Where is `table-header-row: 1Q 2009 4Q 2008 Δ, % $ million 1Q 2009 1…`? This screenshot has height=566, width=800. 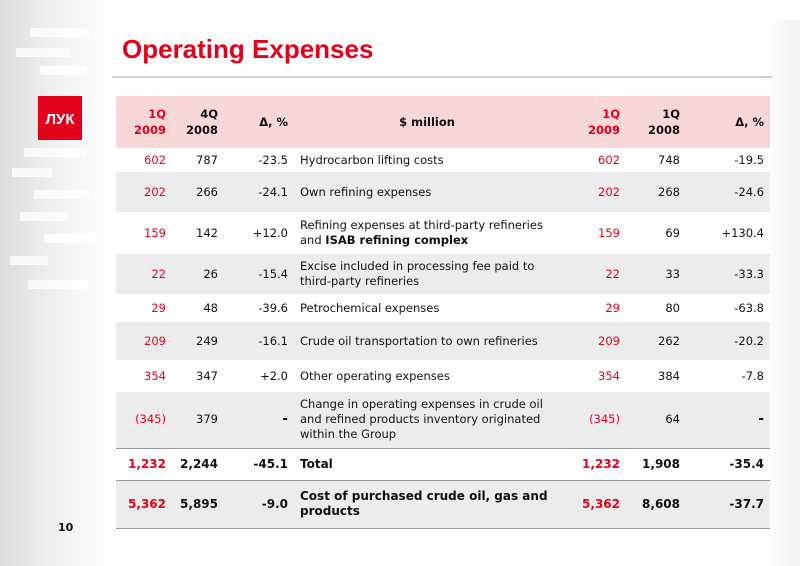 table-header-row: 1Q 2009 4Q 2008 Δ, % $ million 1Q 2009 1… is located at coordinates (443, 122).